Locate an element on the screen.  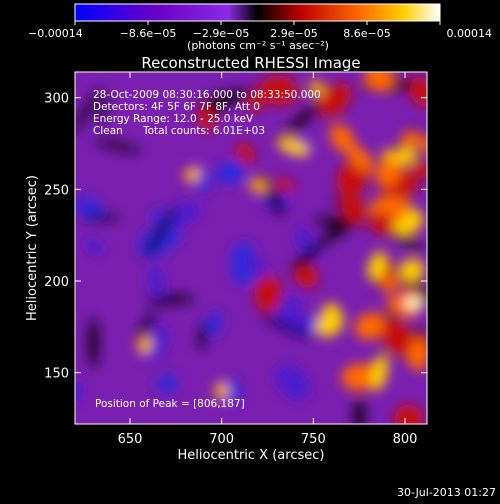
colorbar-tick-label: 8.6e−05 is located at coordinates (366, 33).